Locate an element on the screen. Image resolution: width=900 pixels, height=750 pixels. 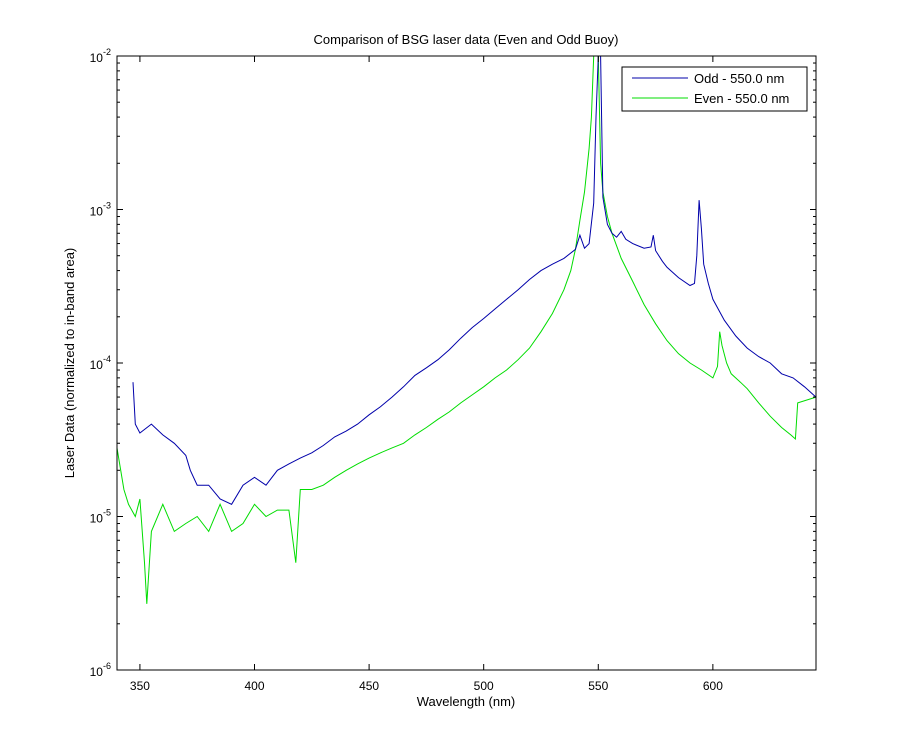
y-tick-label: 10⁻⁵ is located at coordinates (100, 517).